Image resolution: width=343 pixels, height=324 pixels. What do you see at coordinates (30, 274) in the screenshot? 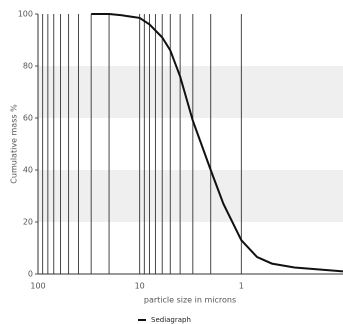
I see `y-tick-label: 0` at bounding box center [30, 274].